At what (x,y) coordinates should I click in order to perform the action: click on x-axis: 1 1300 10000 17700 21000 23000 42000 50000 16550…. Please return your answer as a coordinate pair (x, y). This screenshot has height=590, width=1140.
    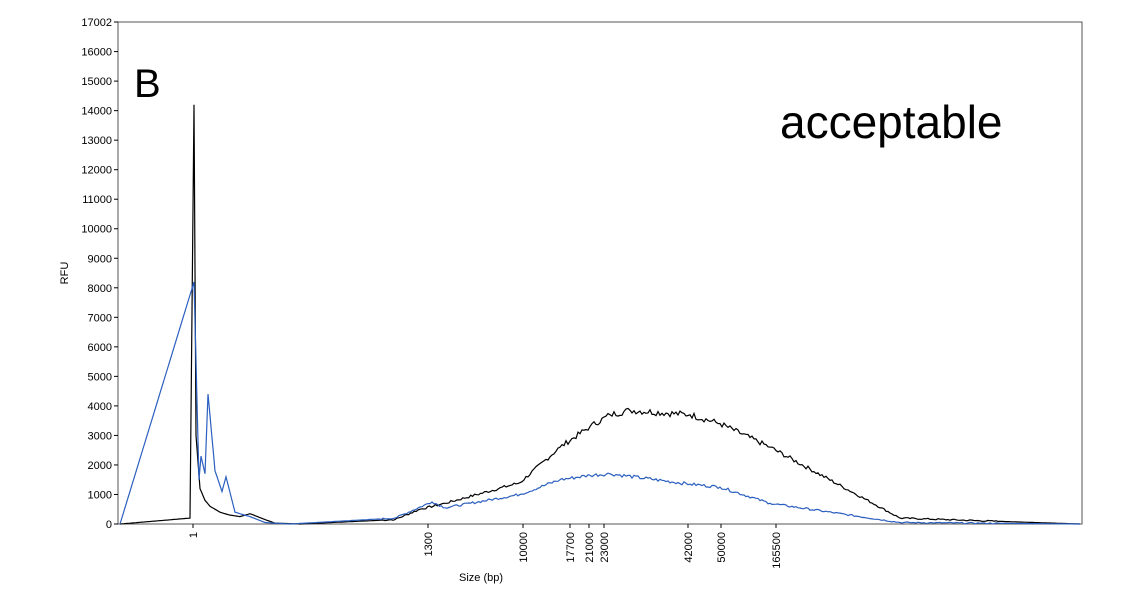
    Looking at the image, I should click on (485, 546).